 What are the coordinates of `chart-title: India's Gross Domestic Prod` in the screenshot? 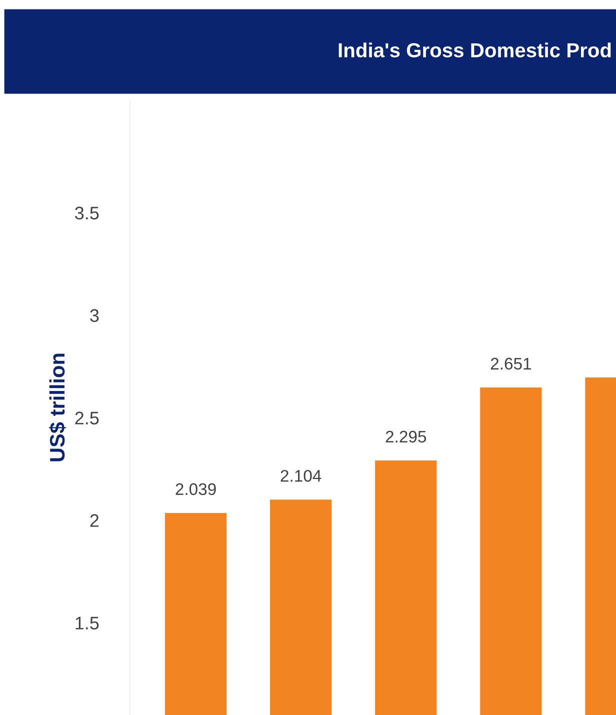 It's located at (474, 50).